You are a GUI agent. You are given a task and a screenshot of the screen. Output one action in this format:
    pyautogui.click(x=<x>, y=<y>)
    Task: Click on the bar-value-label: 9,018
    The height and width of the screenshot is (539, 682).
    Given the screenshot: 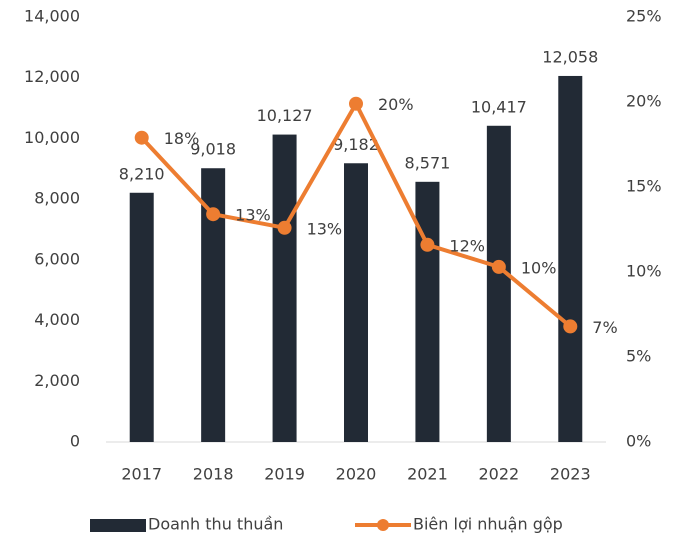 What is the action you would take?
    pyautogui.click(x=213, y=149)
    